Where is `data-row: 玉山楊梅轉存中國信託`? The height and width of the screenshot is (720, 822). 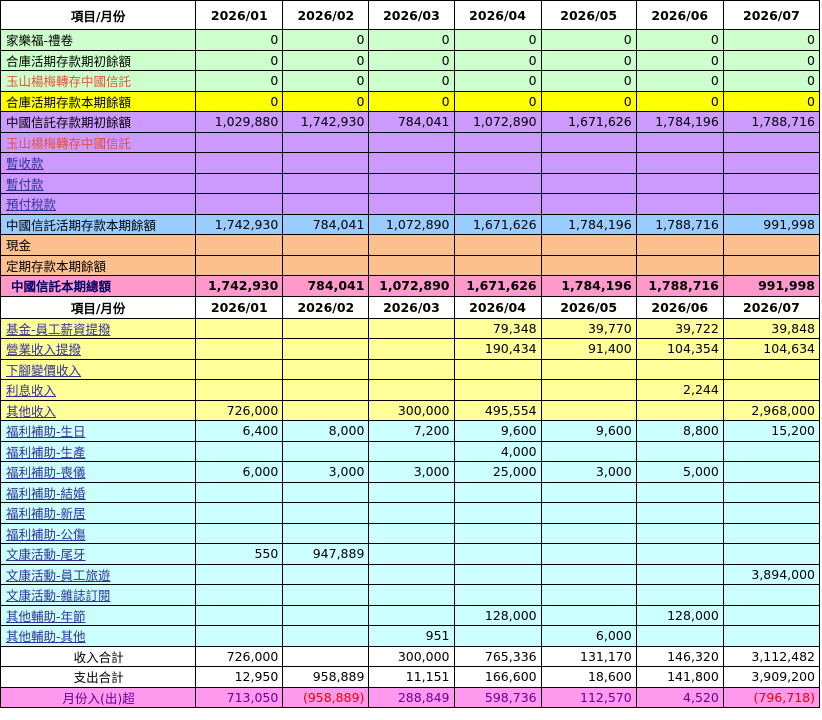
data-row: 玉山楊梅轉存中國信託 is located at coordinates (410, 142).